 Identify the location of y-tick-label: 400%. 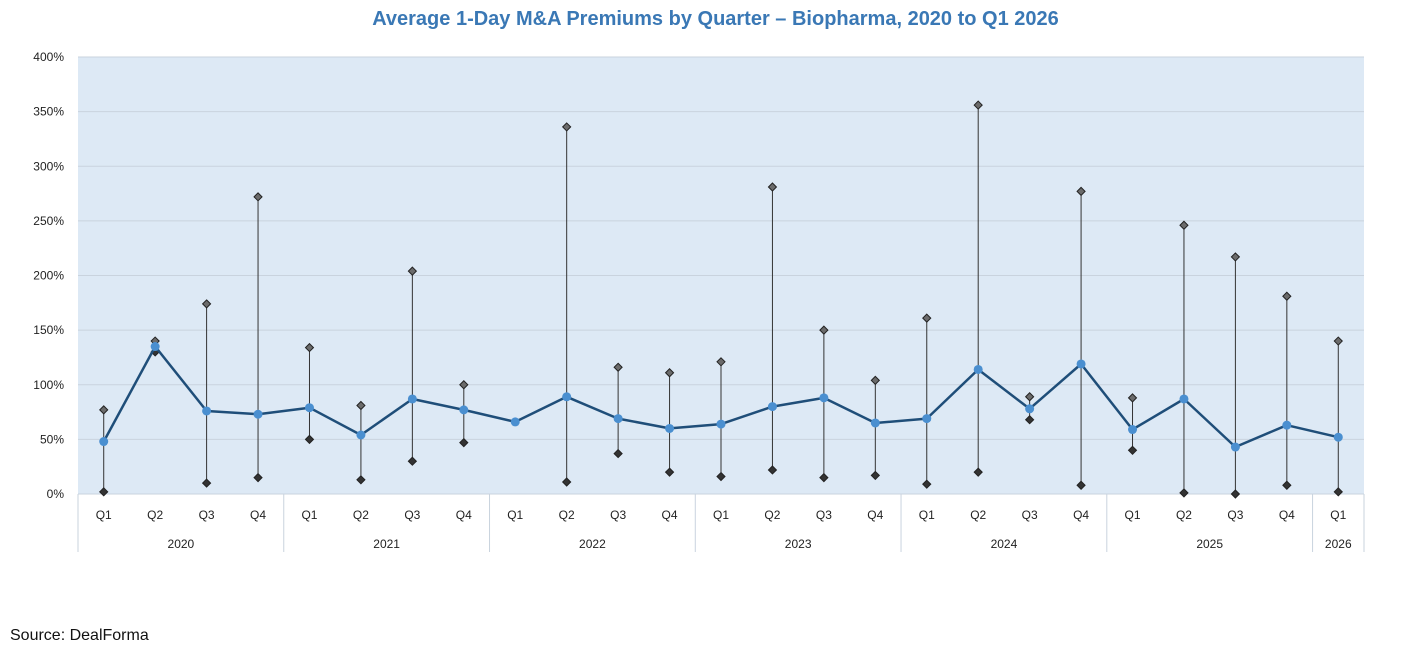
(48, 57).